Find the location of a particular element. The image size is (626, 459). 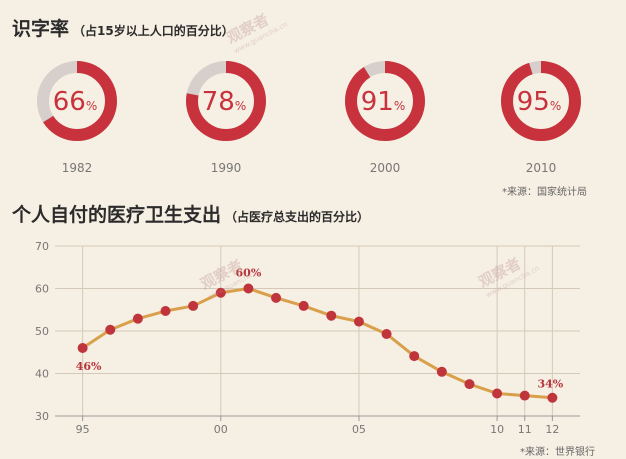

data-label: 46% is located at coordinates (89, 366).